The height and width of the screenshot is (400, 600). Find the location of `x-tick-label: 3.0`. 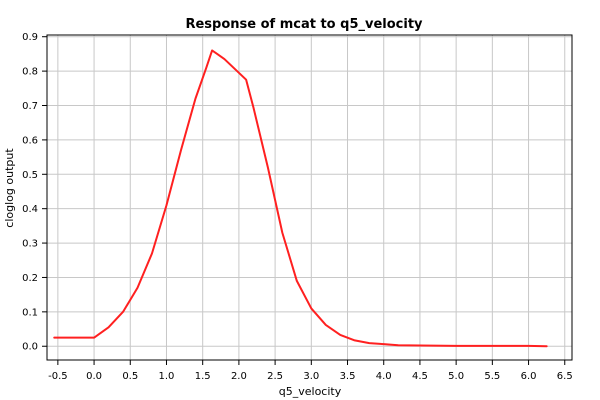

x-tick-label: 3.0 is located at coordinates (311, 376).